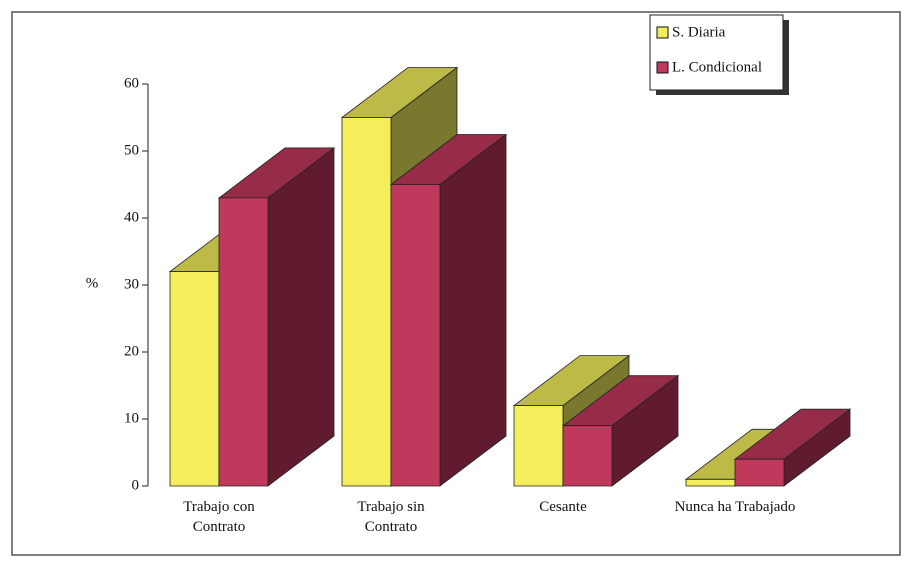  What do you see at coordinates (131, 284) in the screenshot?
I see `y-tick-label: 30` at bounding box center [131, 284].